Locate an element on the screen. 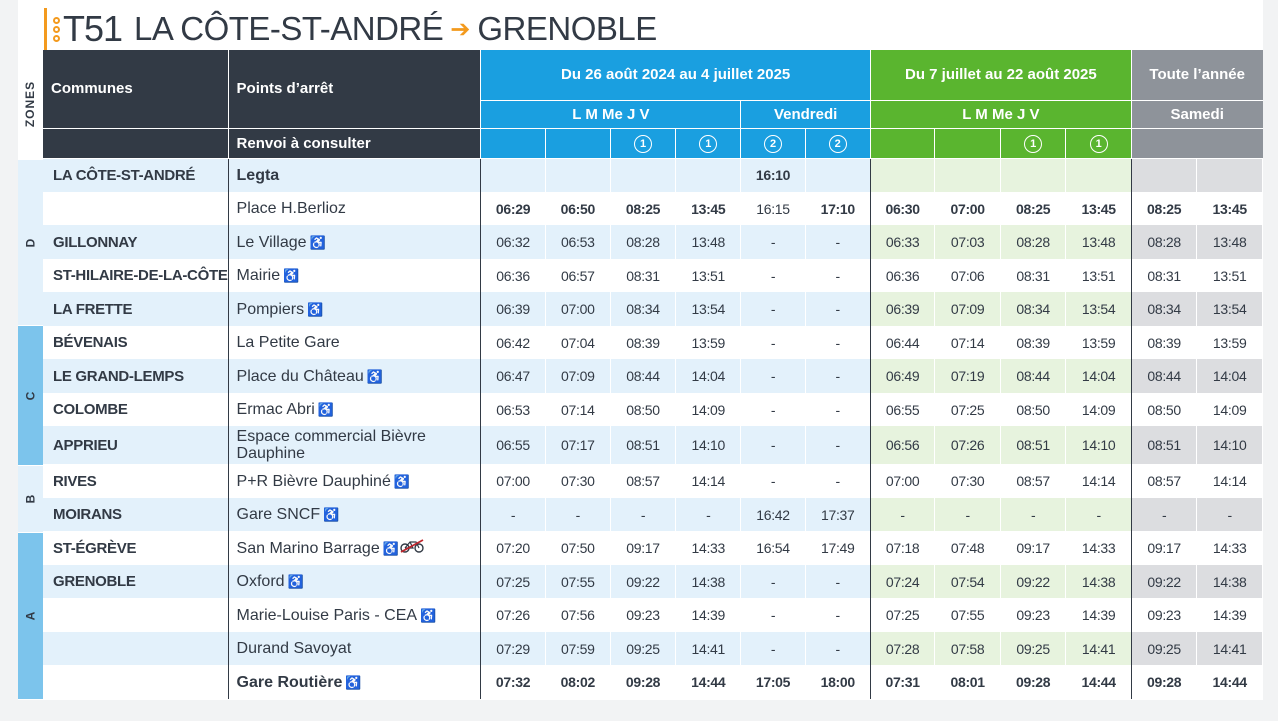 This screenshot has width=1278, height=721. table-row: MOIRANS Gare SNCF ♿ - - - -16:42 17:37- - - - - - is located at coordinates (653, 514).